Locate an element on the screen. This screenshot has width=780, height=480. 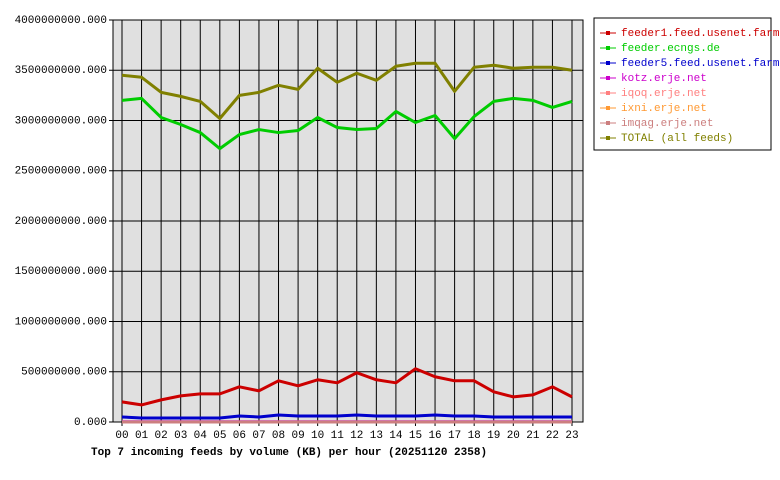
x-tick-label: 09 is located at coordinates (297, 436).